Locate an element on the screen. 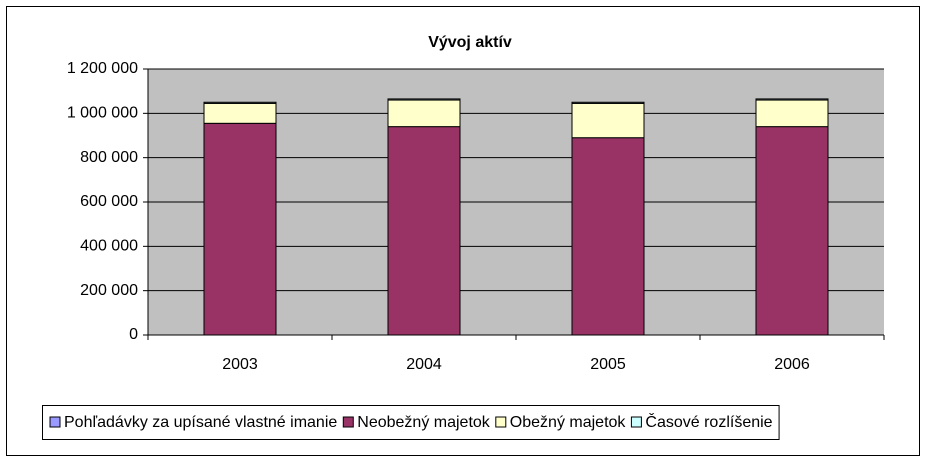 This screenshot has width=927, height=463. legend-label: Neobežný majetok is located at coordinates (424, 422).